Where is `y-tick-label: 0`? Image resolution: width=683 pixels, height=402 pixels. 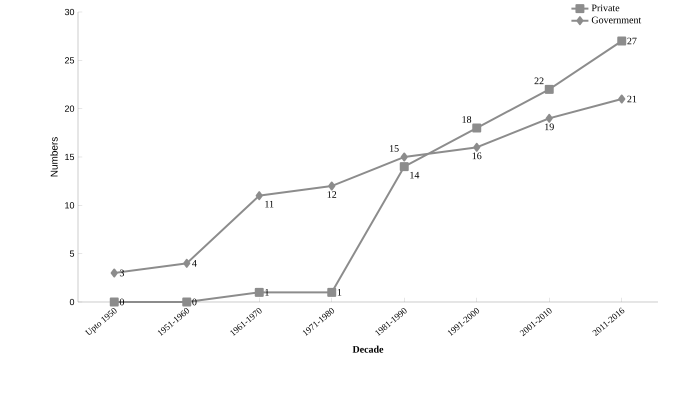
y-tick-label: 0 is located at coordinates (72, 302).